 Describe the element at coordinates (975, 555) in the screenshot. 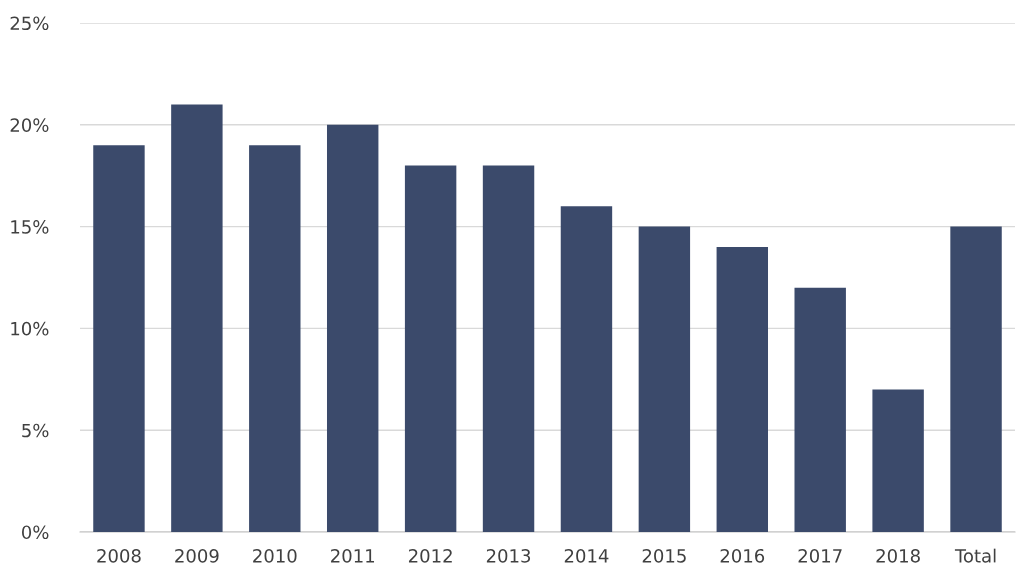

I see `x-tick-label: Total` at that location.